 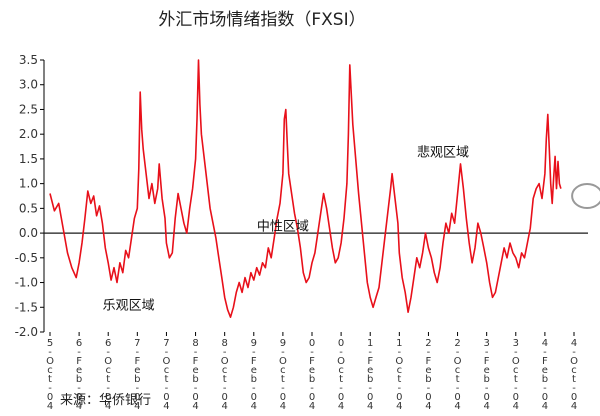 I want to click on x-tick-label: 7 -O c t -0 4, so click(x=167, y=375).